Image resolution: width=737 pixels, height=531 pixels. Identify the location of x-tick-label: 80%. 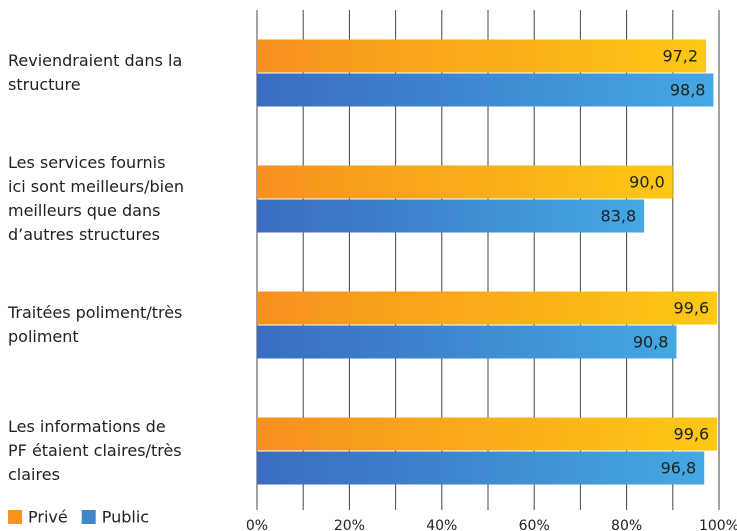
(626, 524).